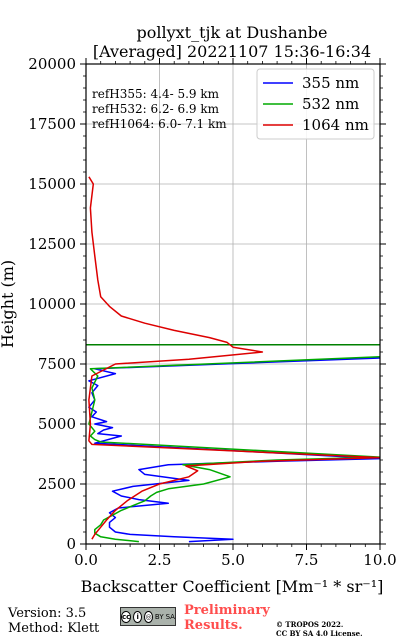  Describe the element at coordinates (310, 624) in the screenshot. I see `copyright-line1: © TROPOS 2022.` at that location.